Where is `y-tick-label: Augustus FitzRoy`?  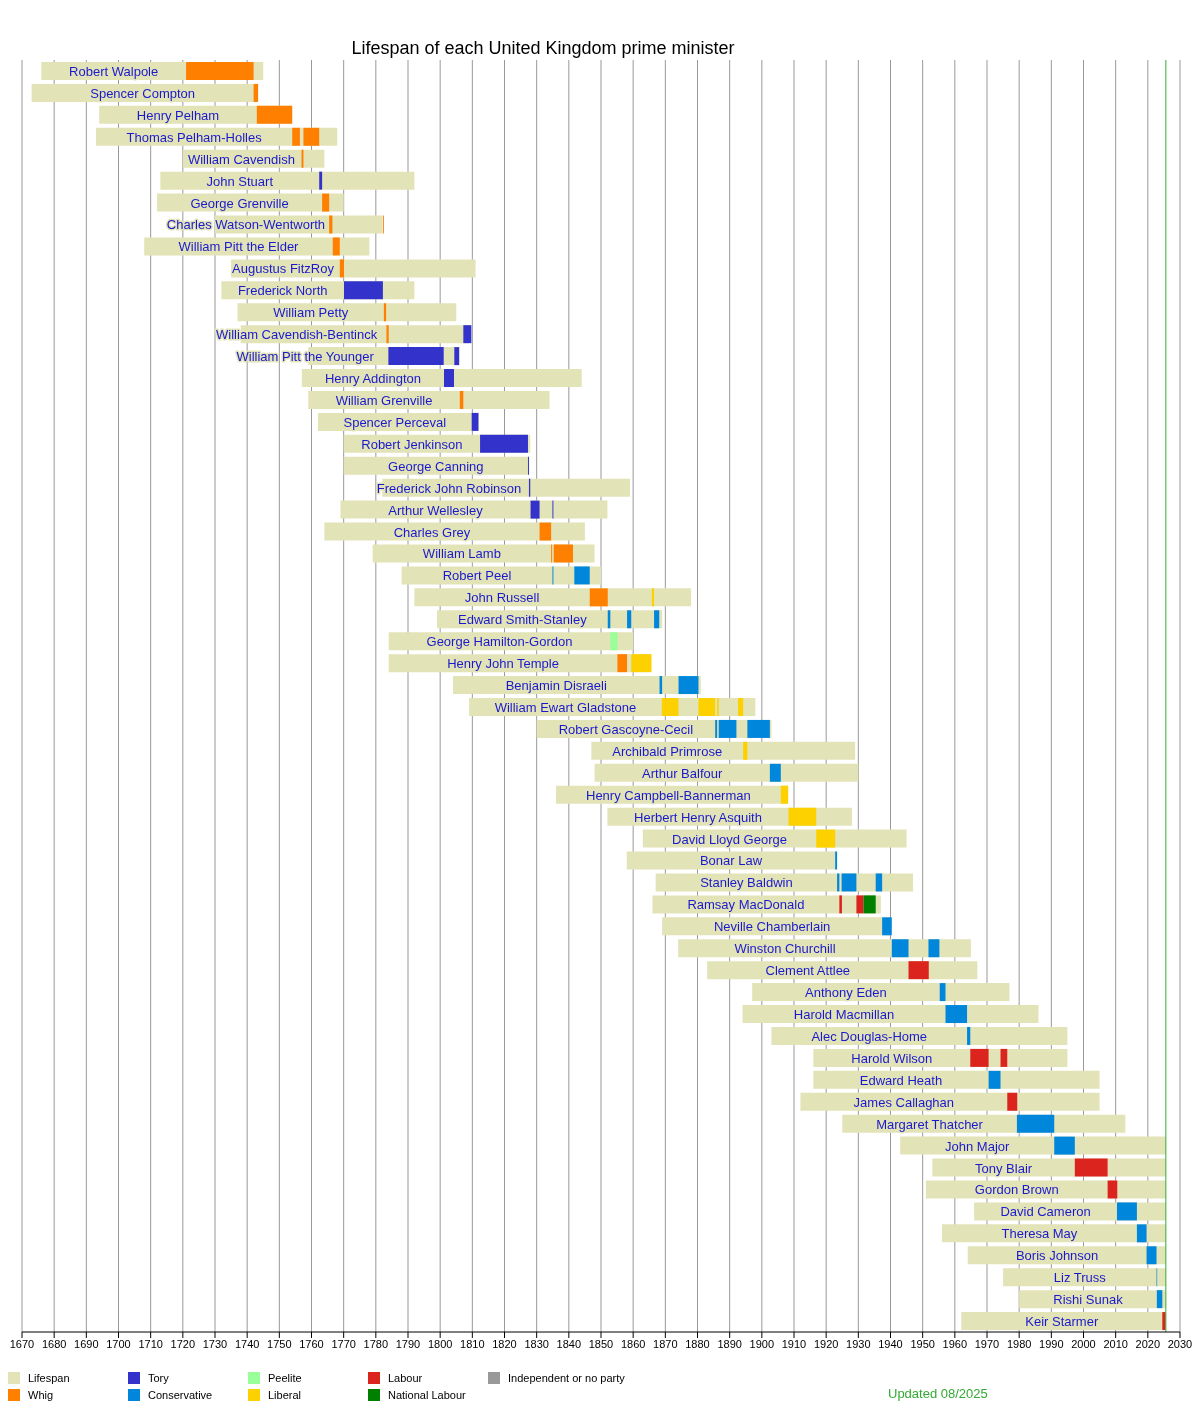
y-tick-label: Augustus FitzRoy is located at coordinates (283, 269).